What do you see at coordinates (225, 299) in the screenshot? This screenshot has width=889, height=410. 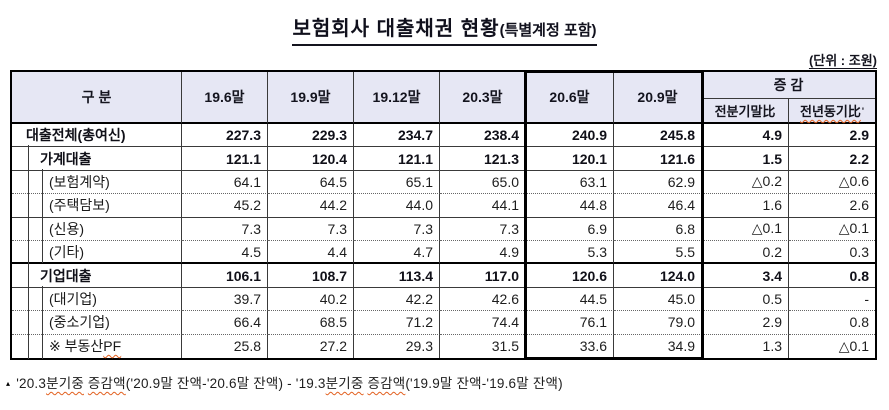 I see `cell-value: 39.7` at bounding box center [225, 299].